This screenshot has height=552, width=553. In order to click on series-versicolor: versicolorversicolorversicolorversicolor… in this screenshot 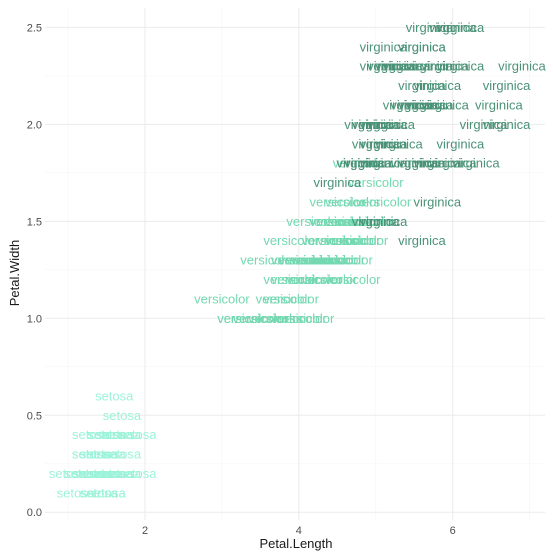, I will do `click(303, 241)`.